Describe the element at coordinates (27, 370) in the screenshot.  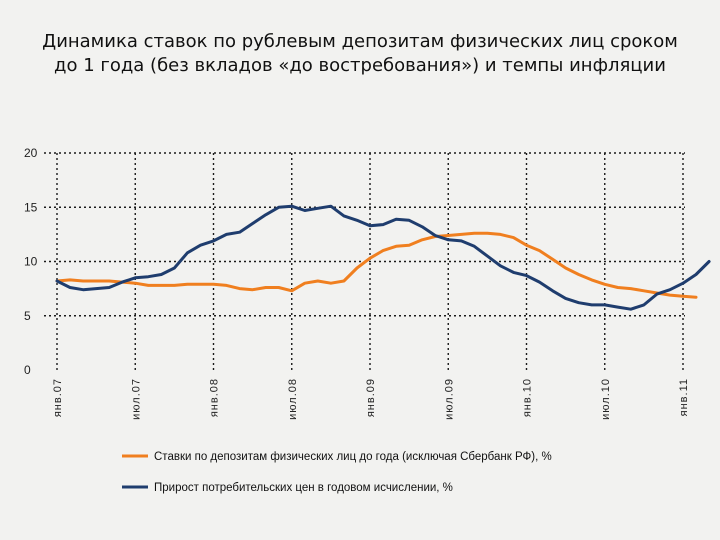
I see `y-tick-label: 0` at that location.